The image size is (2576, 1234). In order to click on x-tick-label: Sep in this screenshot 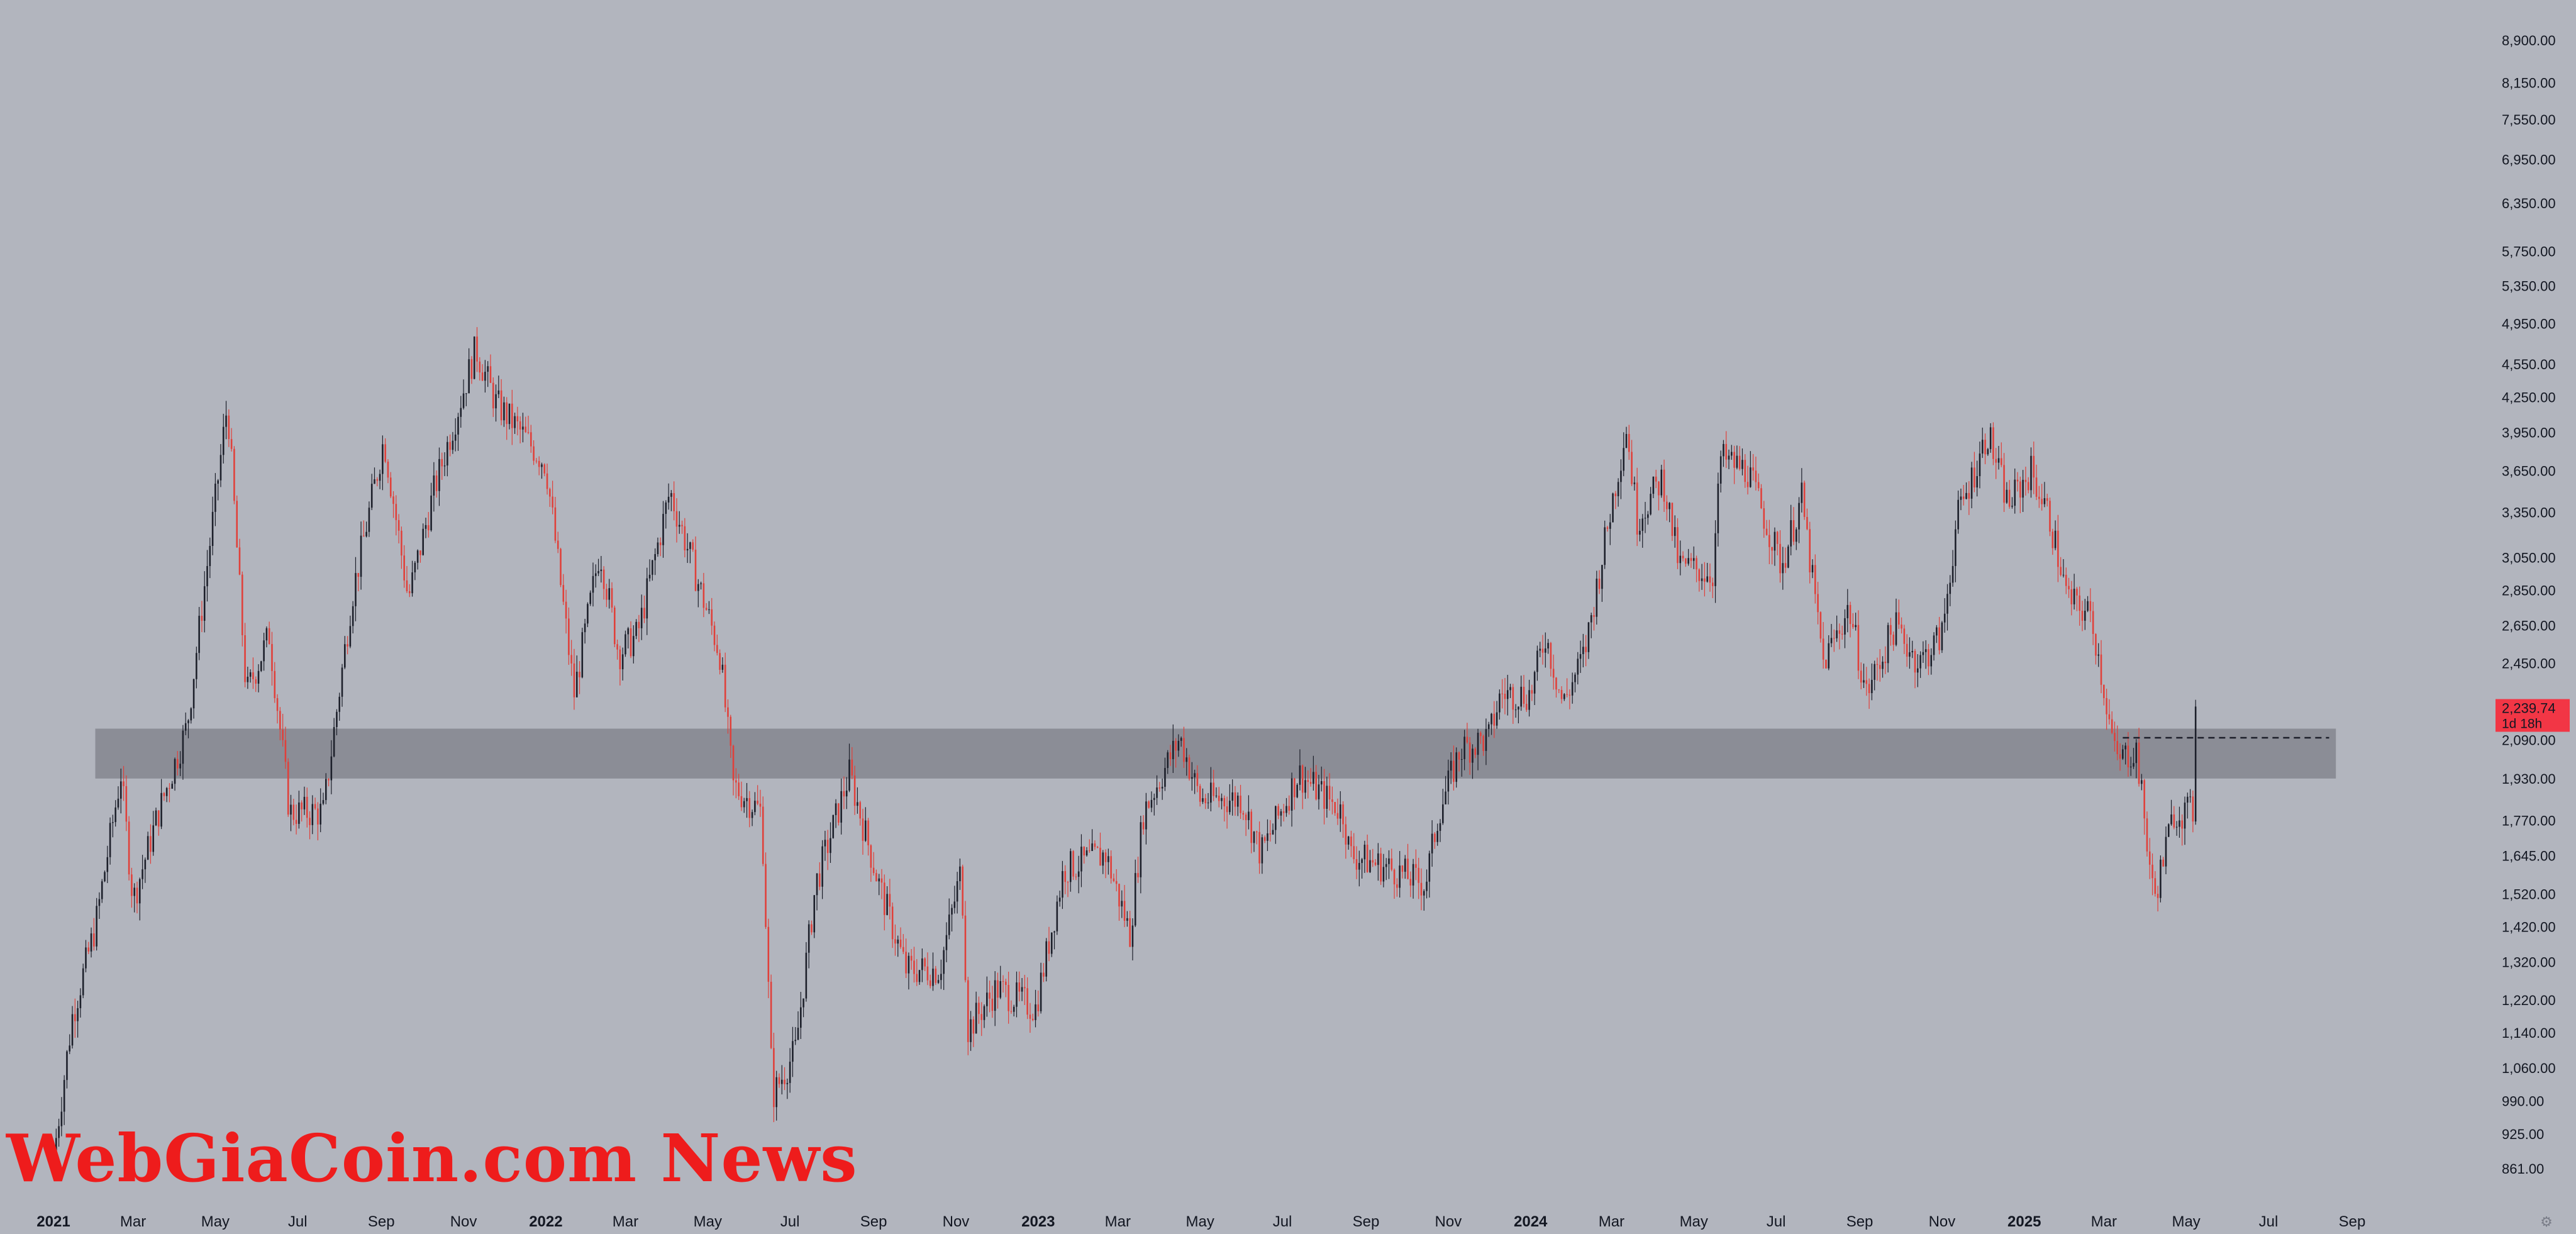, I will do `click(1366, 1221)`.